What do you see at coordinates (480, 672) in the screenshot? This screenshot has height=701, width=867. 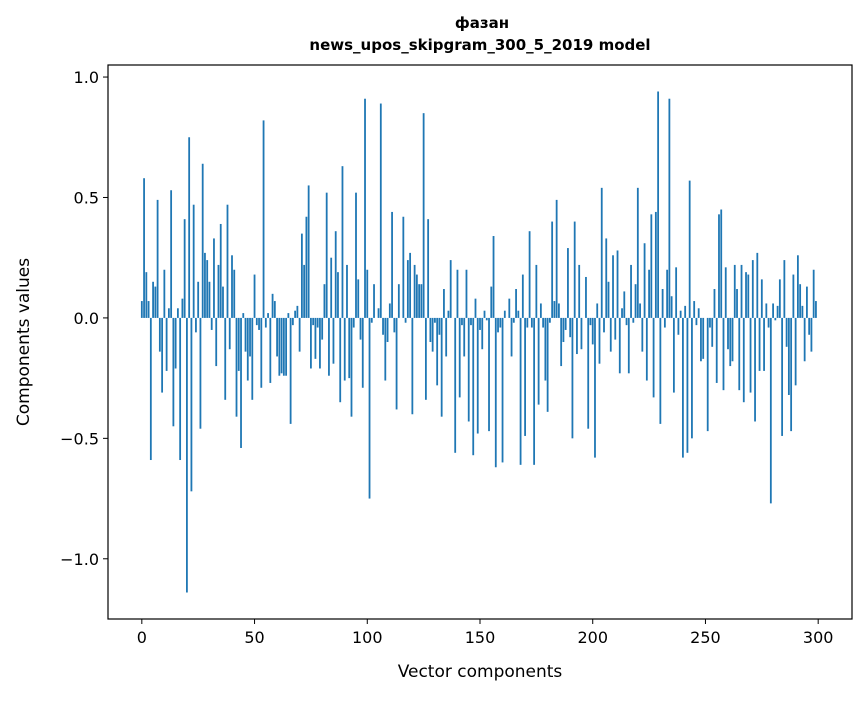 I see `x-axis-label: Vector components` at bounding box center [480, 672].